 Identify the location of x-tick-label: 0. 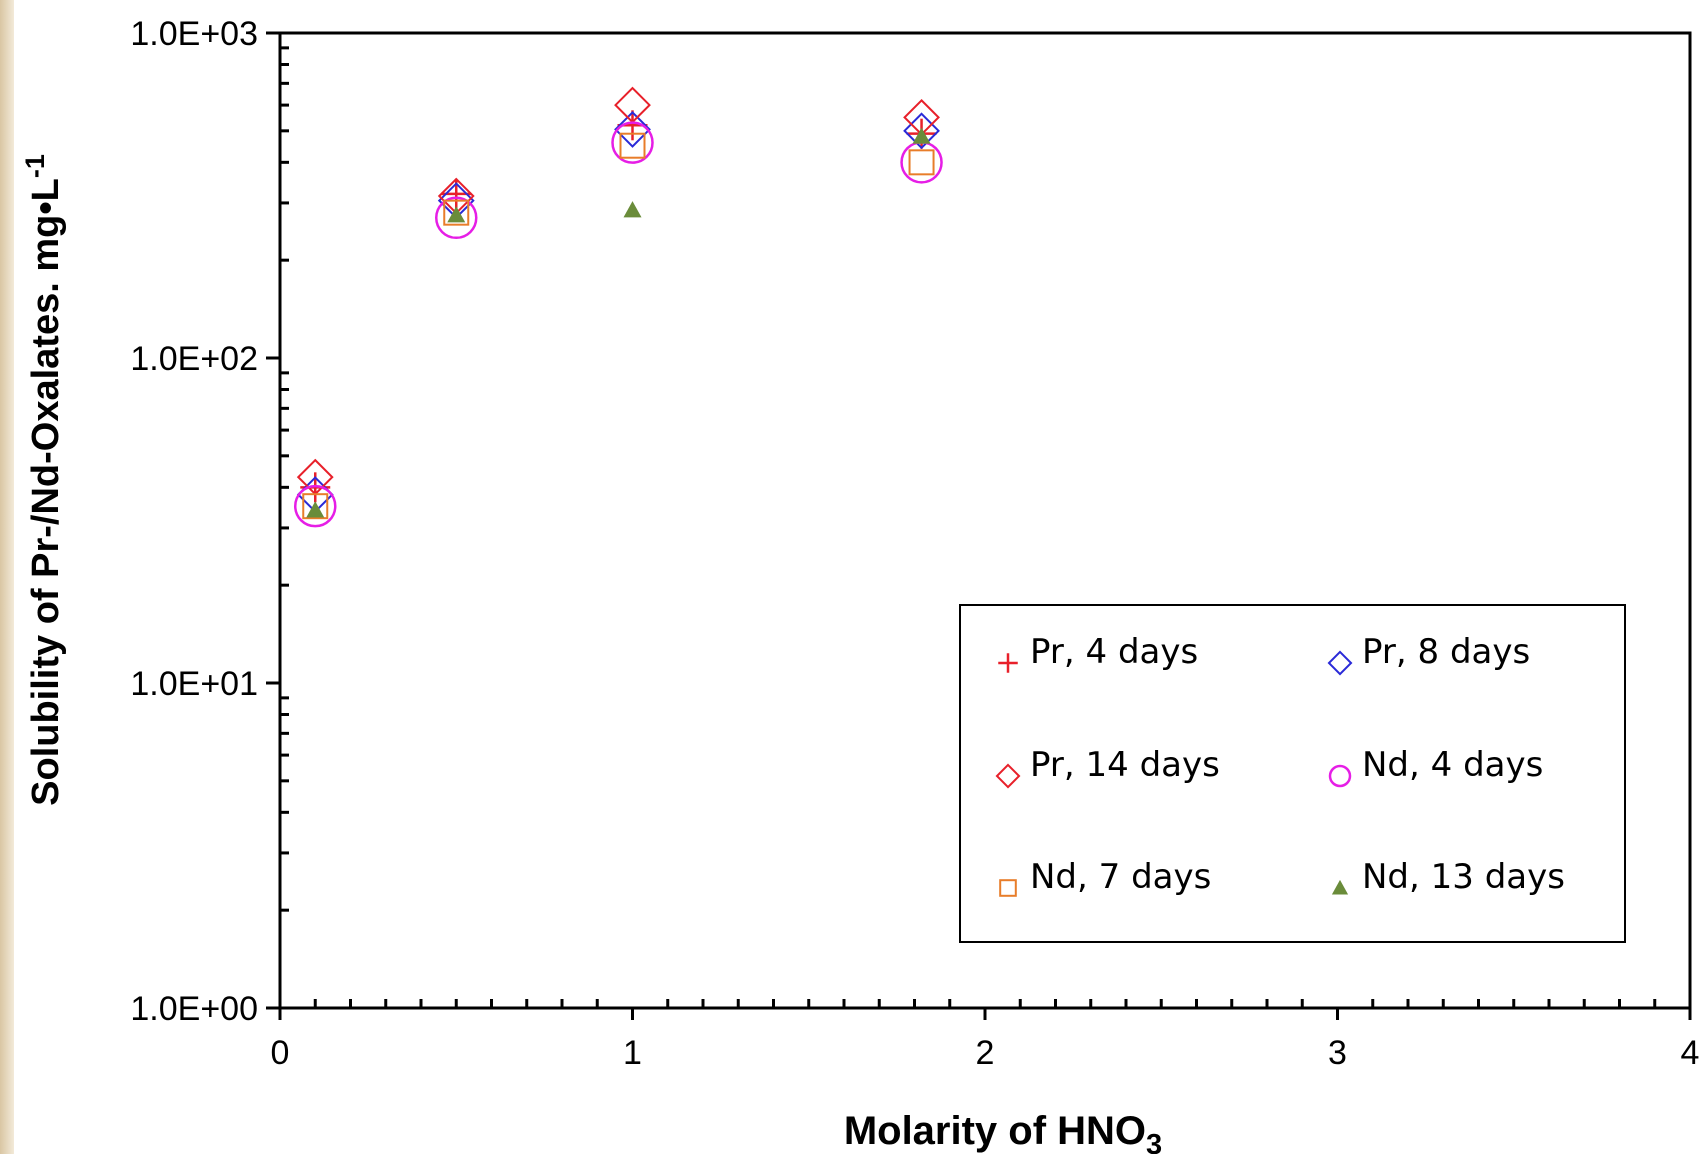
(280, 1053).